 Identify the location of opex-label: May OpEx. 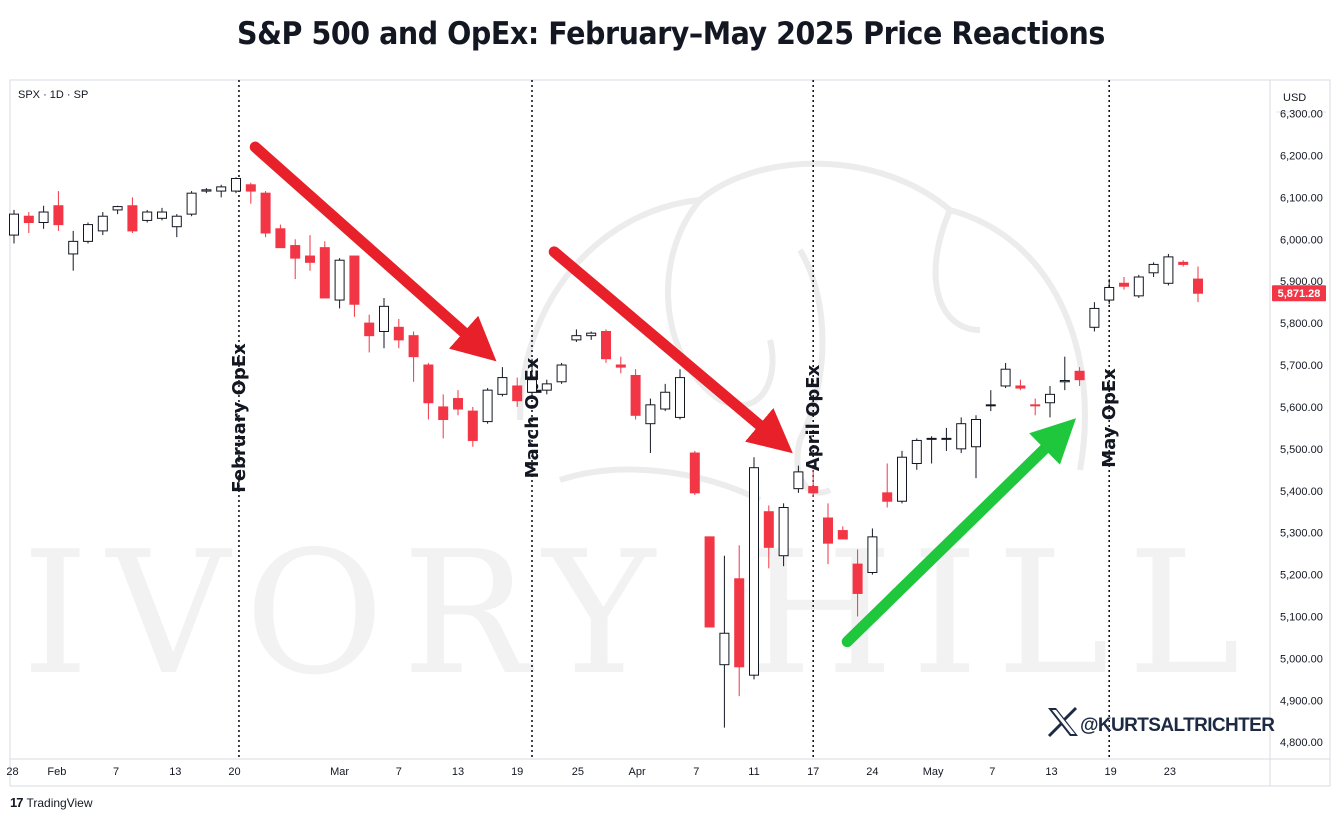
(1109, 418).